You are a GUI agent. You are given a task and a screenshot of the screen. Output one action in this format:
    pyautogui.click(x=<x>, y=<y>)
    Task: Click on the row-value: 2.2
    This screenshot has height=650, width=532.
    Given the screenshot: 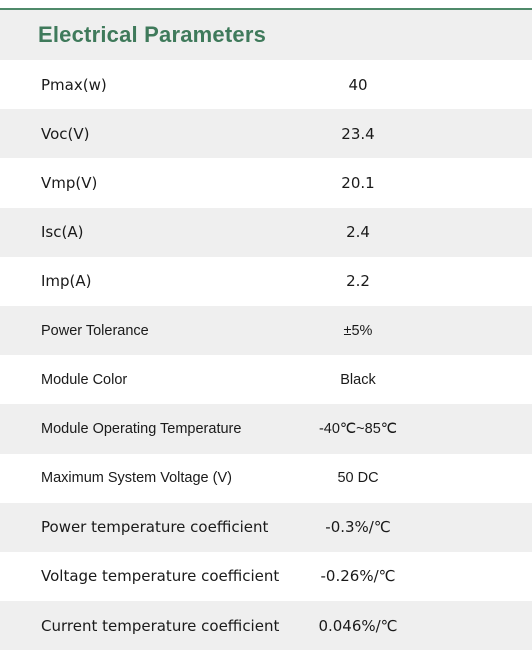 What is the action you would take?
    pyautogui.click(x=358, y=281)
    